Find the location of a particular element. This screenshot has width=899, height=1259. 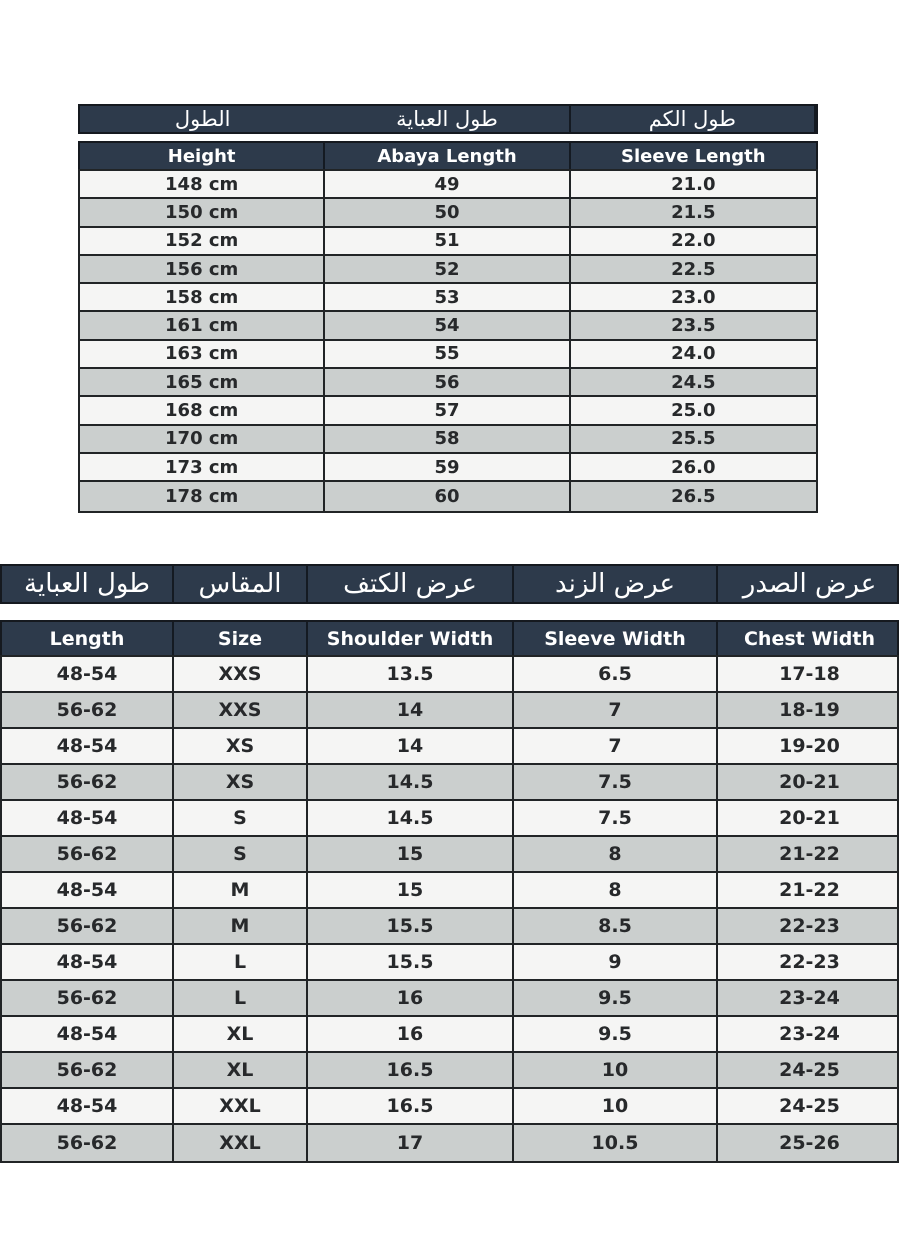

table-cell: 51 is located at coordinates (448, 240).